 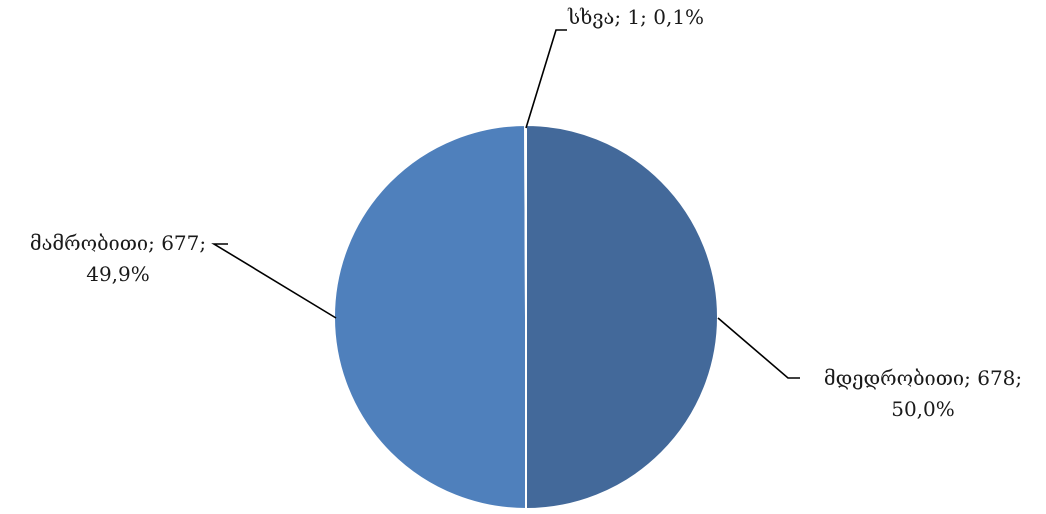 I want to click on data-label-male-line1: მამრობითი; 677;, so click(x=118, y=243).